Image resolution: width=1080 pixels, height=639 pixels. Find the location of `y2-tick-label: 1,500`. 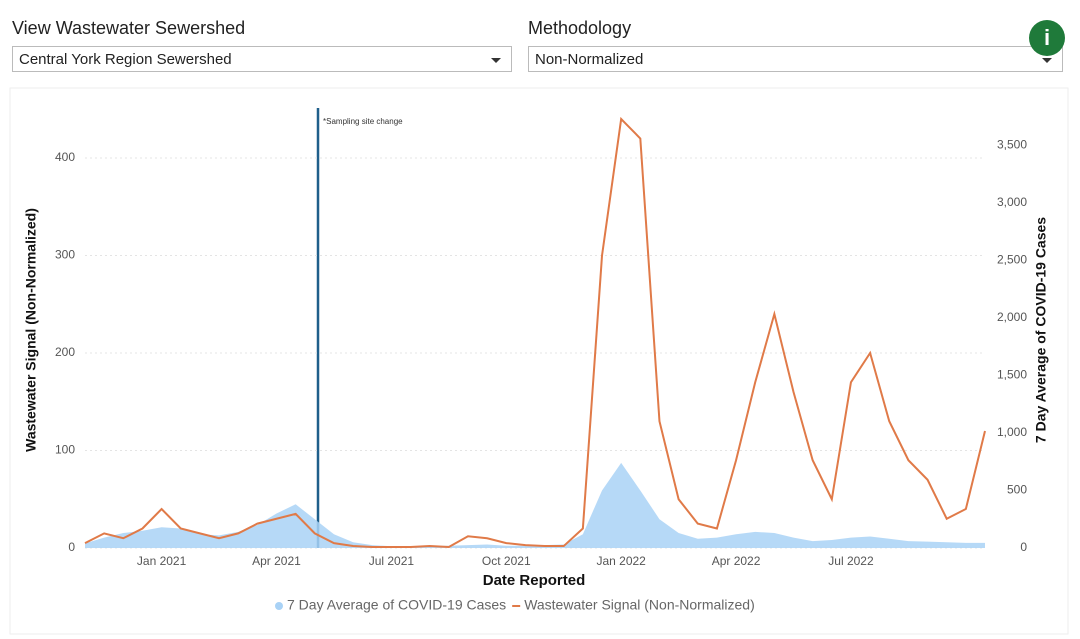

y2-tick-label: 1,500 is located at coordinates (1012, 375).